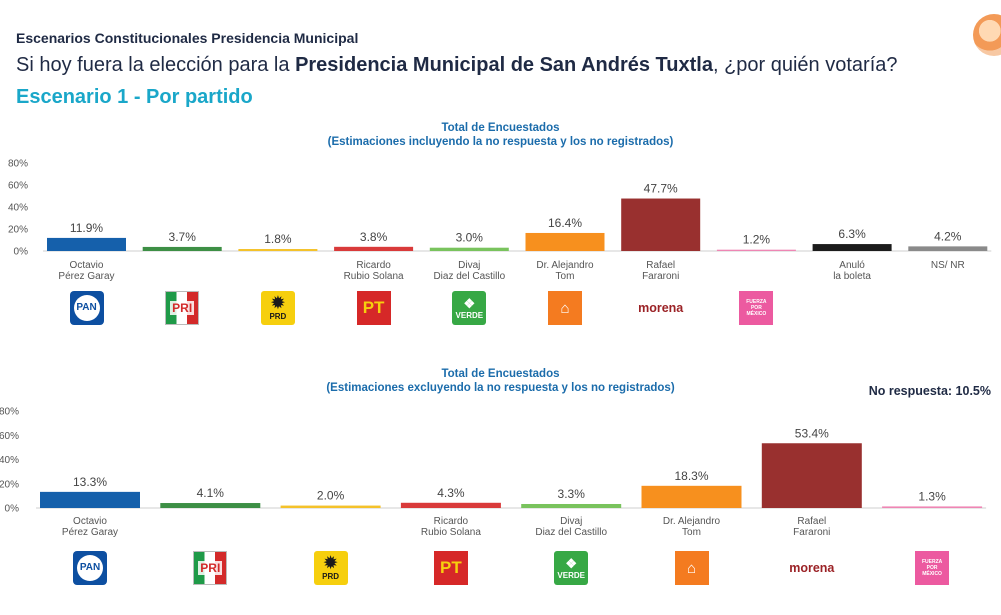 The image size is (1001, 615). I want to click on chart2-category-label: Divaj, so click(571, 521).